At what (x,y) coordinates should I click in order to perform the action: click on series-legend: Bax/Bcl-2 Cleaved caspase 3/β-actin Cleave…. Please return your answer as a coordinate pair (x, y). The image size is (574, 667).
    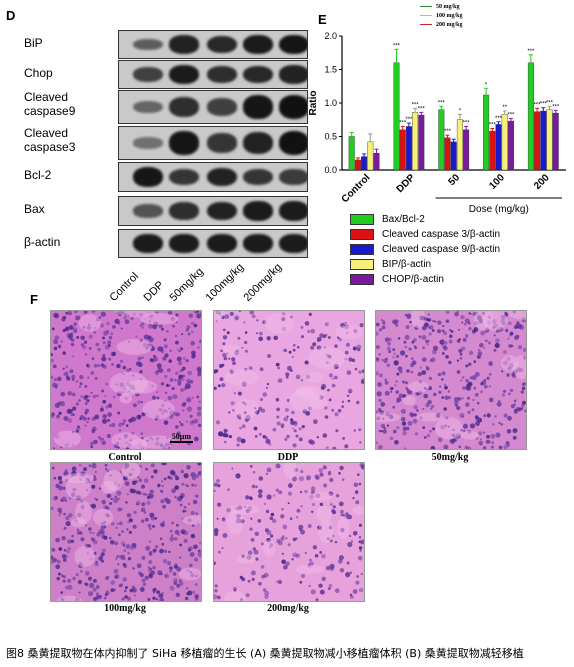
    Looking at the image, I should click on (425, 249).